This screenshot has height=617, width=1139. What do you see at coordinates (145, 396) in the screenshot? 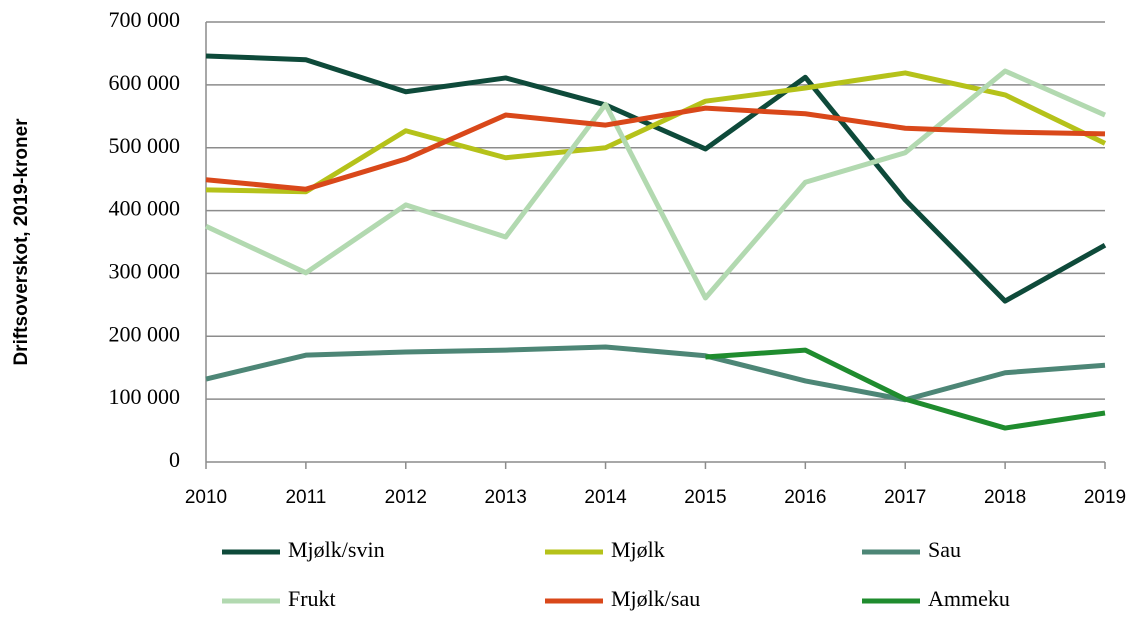
I see `y-tick-label: 100 000` at bounding box center [145, 396].